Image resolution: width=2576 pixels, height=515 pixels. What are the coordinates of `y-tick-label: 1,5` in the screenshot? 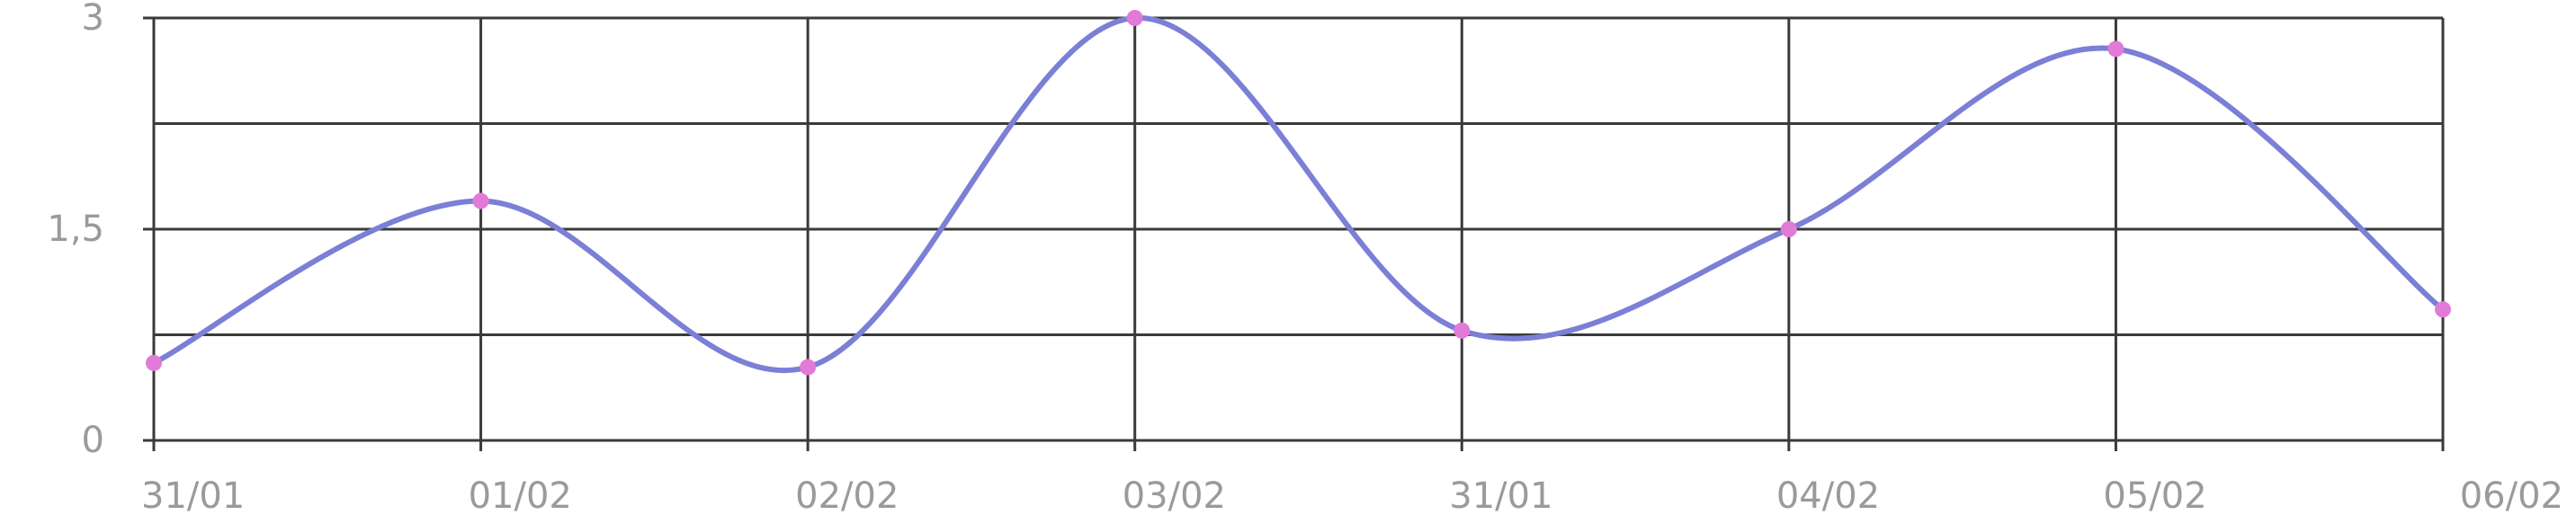 It's located at (75, 229).